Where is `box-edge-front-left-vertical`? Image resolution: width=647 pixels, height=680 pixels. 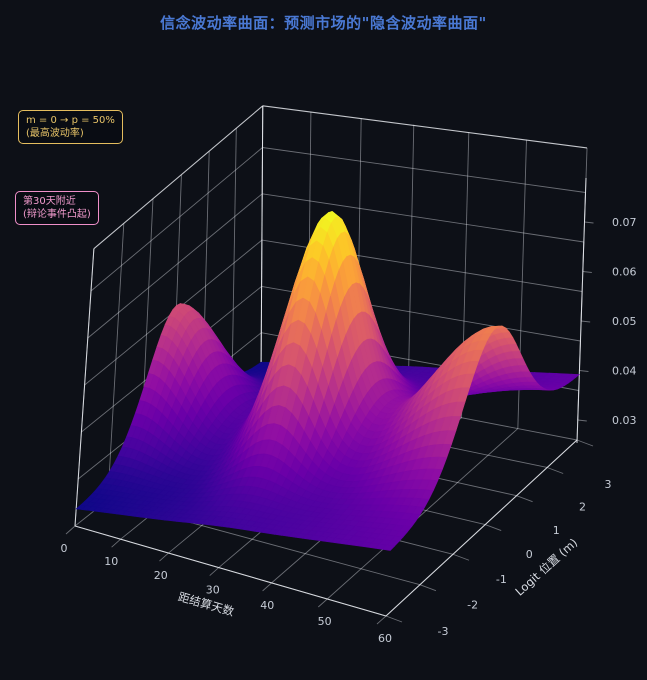
box-edge-front-left-vertical is located at coordinates (84, 387).